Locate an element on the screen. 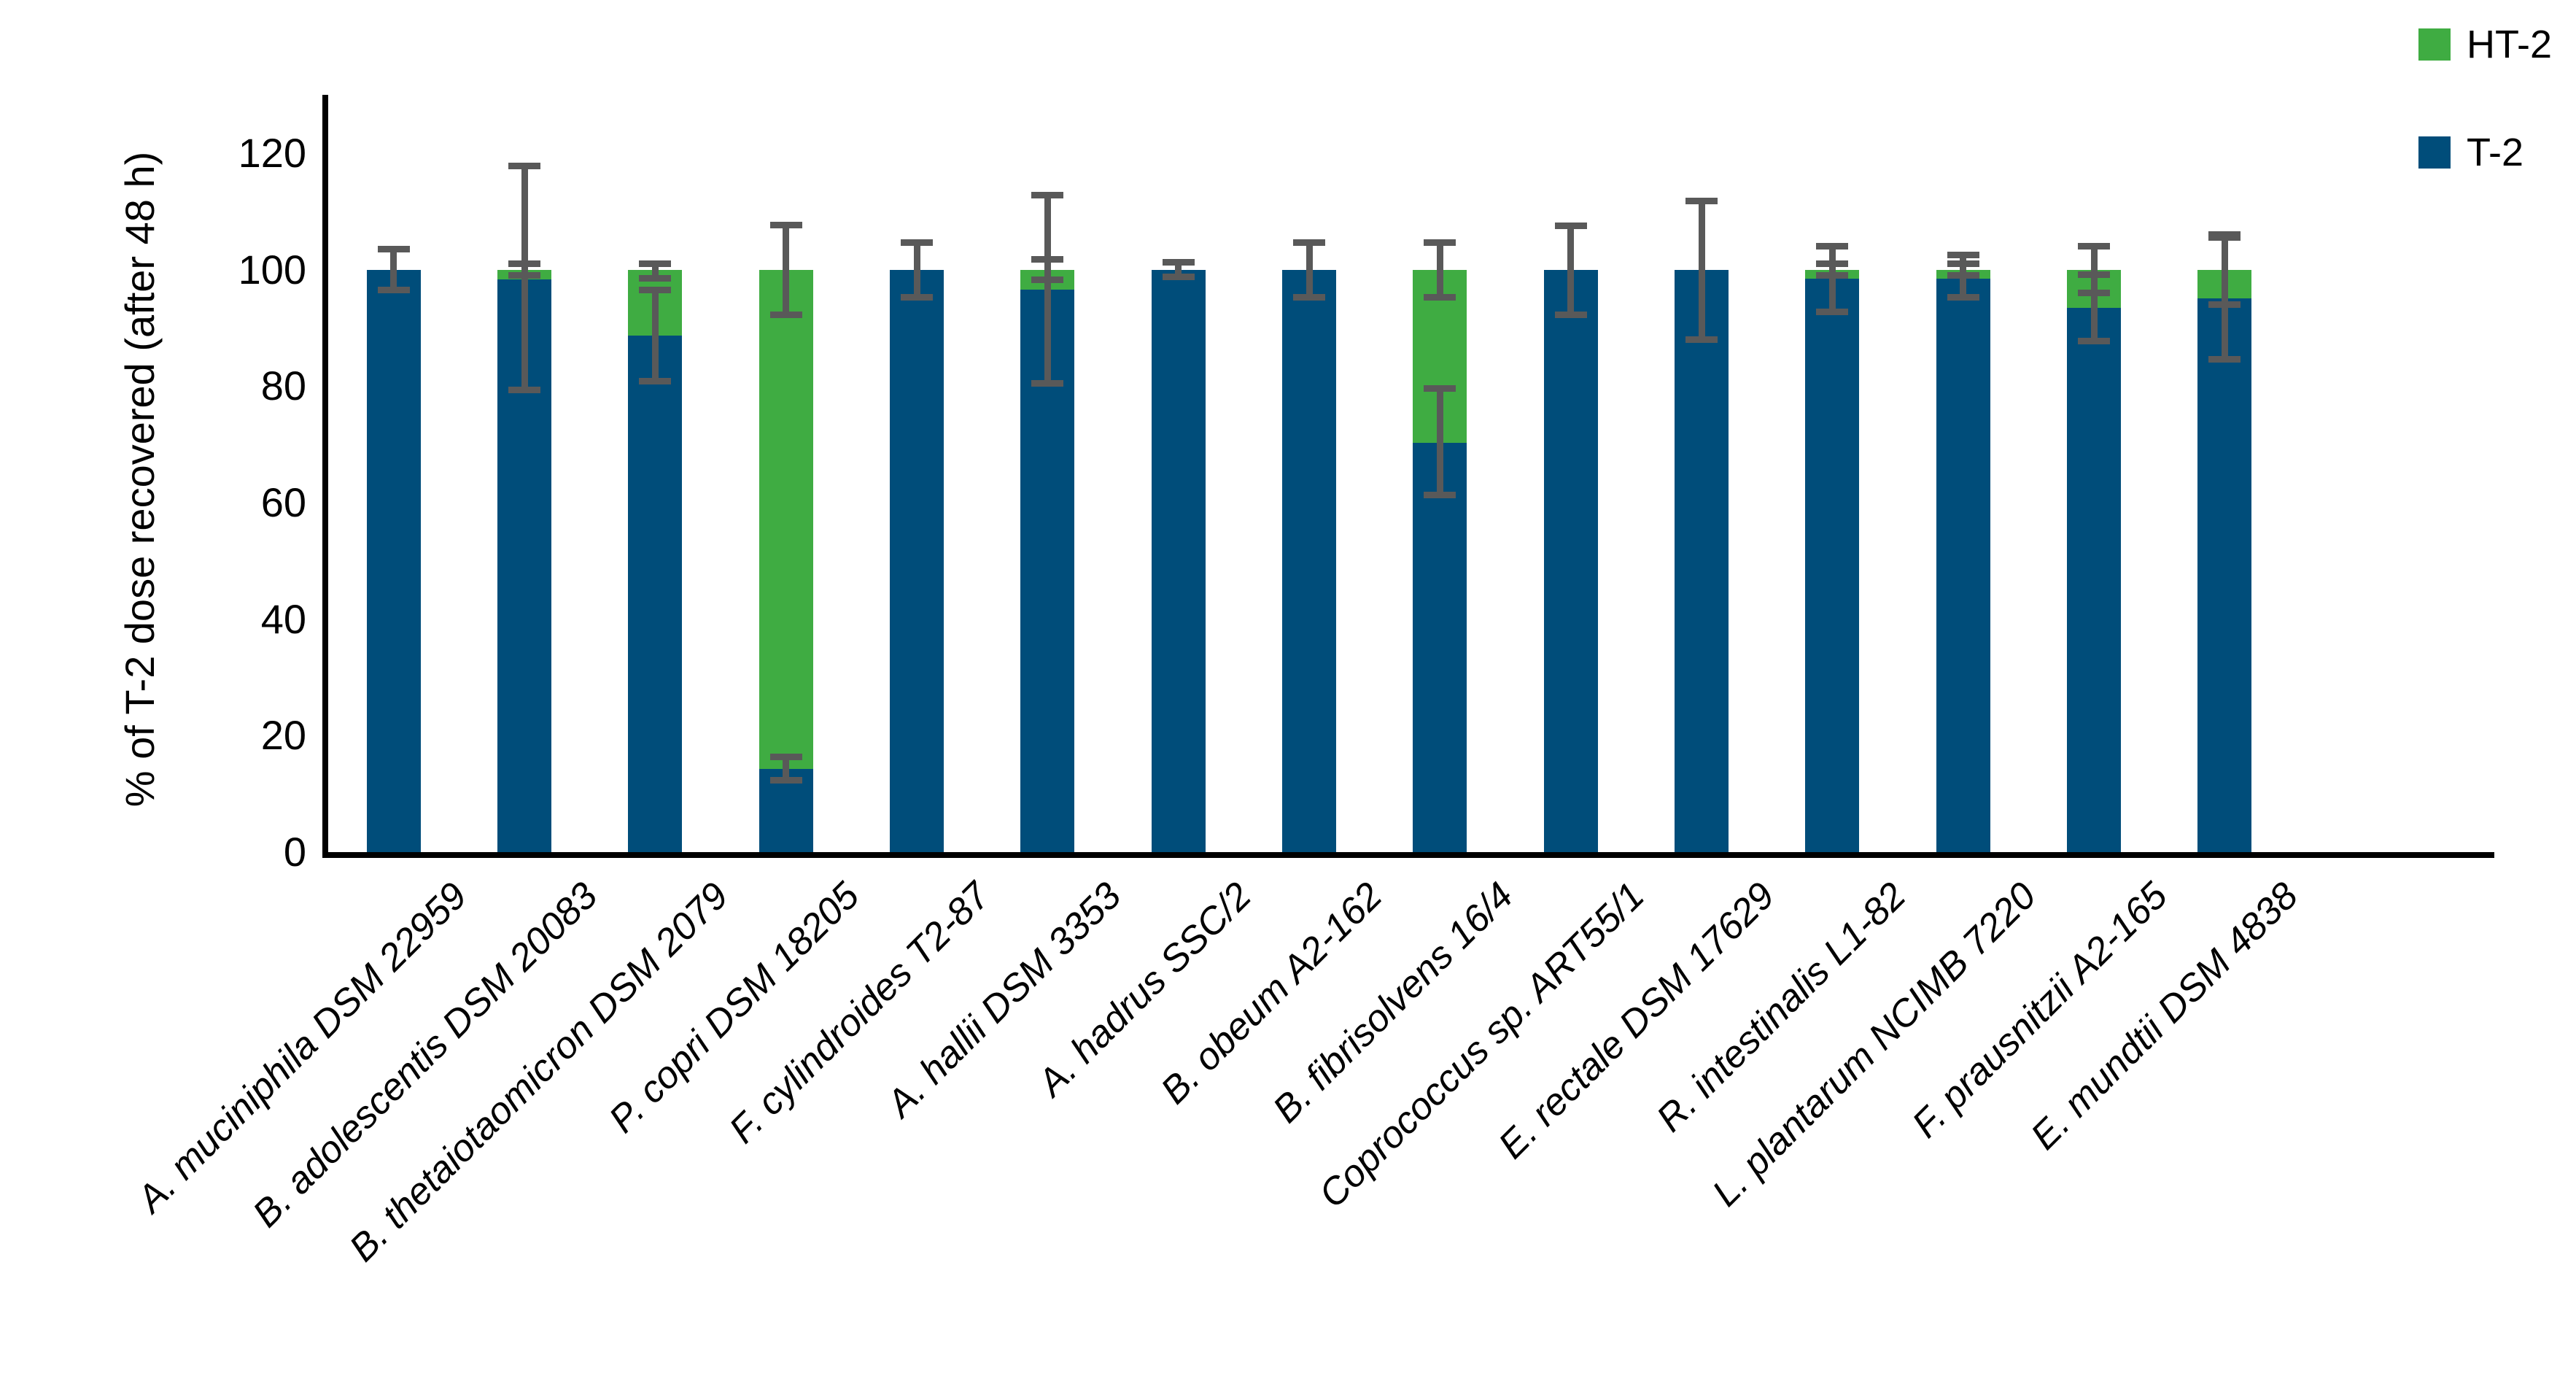 This screenshot has width=2576, height=1373. x-category-label: R. intestinalis L1-82 is located at coordinates (1781, 1007).